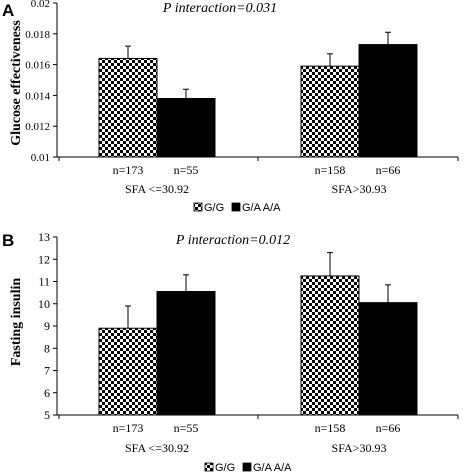 The image size is (474, 474). What do you see at coordinates (359, 448) in the screenshot?
I see `panel-b-group-label: SFA>30.93` at bounding box center [359, 448].